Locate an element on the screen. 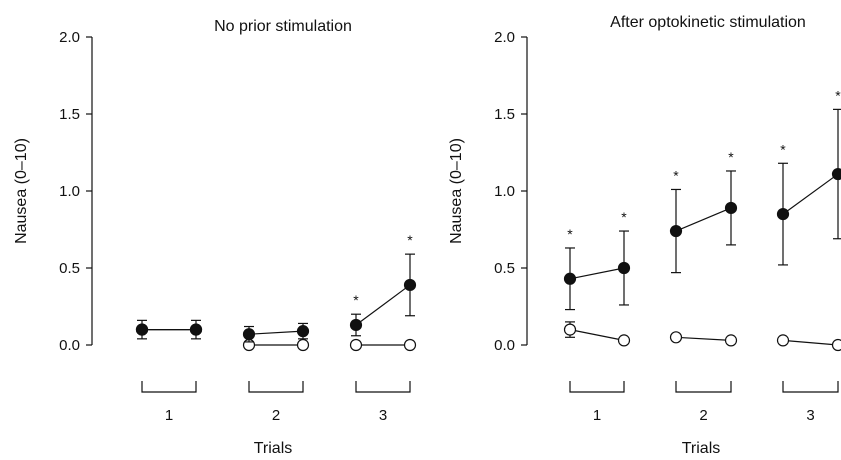  panel-title: No prior stimulation is located at coordinates (283, 26).